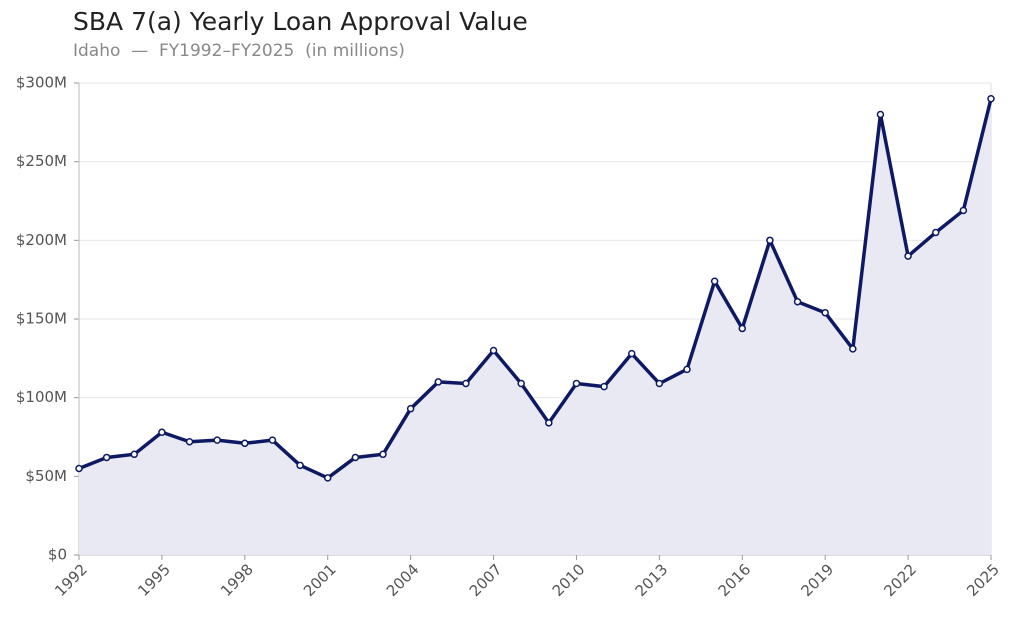 This screenshot has height=620, width=1024. What do you see at coordinates (41, 83) in the screenshot?
I see `y-tick-label: $300M` at bounding box center [41, 83].